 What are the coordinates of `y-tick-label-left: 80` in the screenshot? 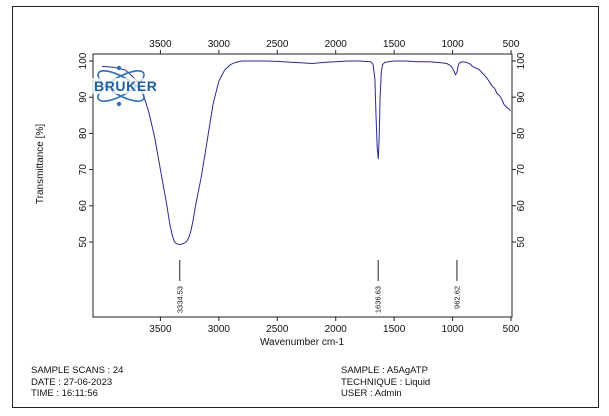 It's located at (83, 133).